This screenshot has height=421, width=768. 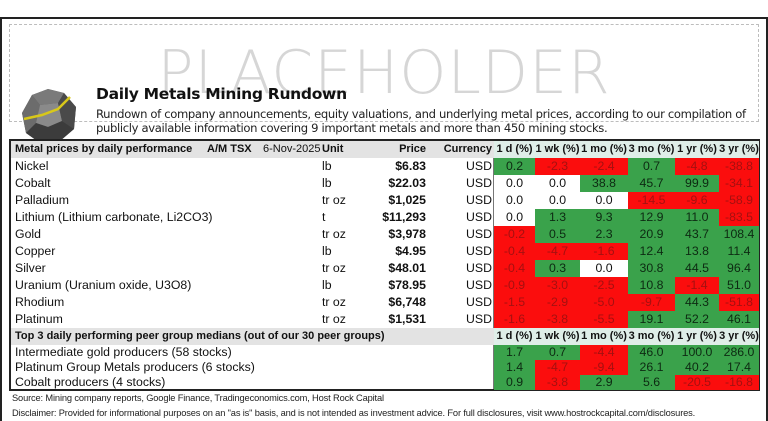 What do you see at coordinates (49, 116) in the screenshot?
I see `rock-ore-icon` at bounding box center [49, 116].